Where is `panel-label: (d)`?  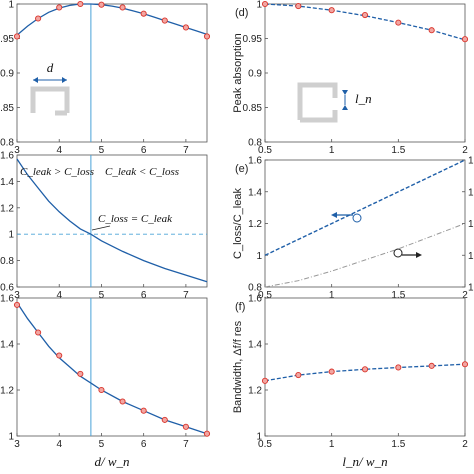 panel-label: (d) is located at coordinates (241, 13).